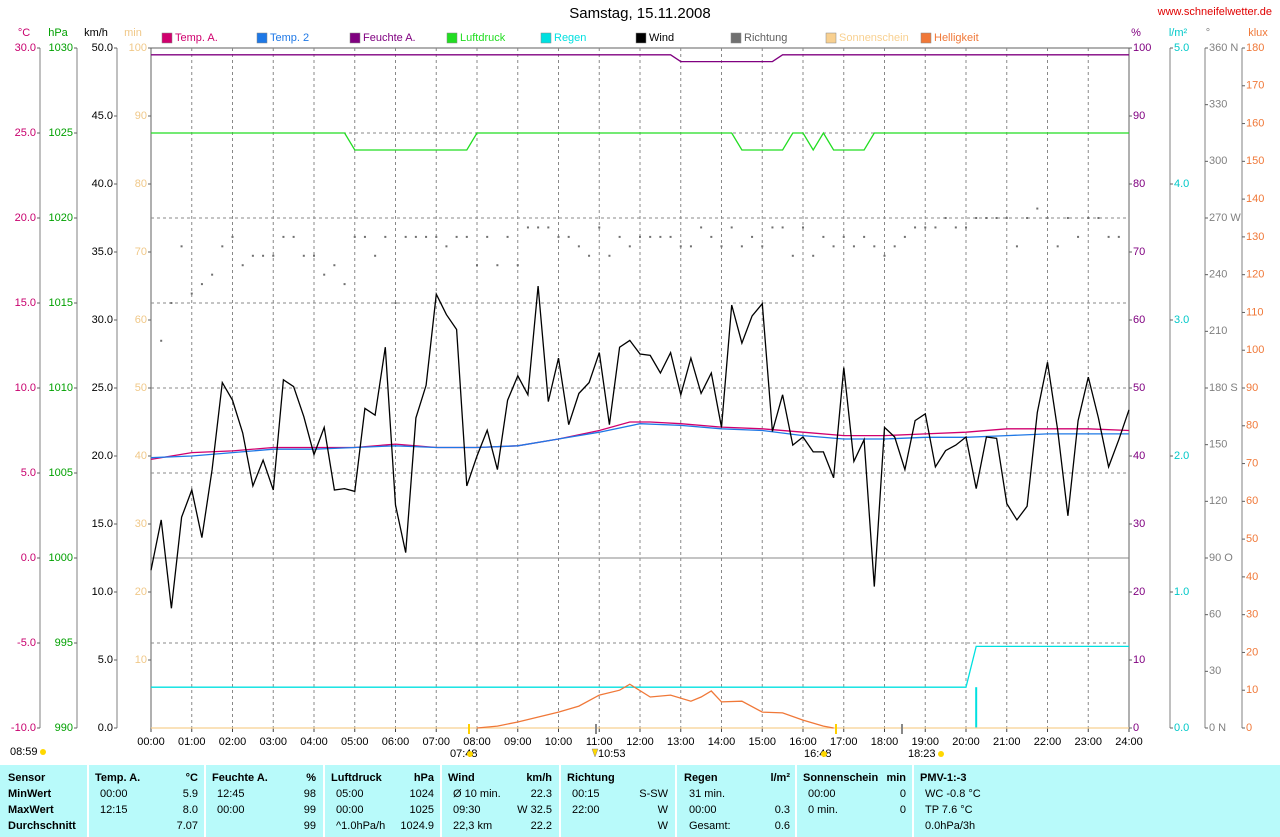 The width and height of the screenshot is (1280, 837). Describe the element at coordinates (240, 778) in the screenshot. I see `stats-header: Feuchte A.` at that location.